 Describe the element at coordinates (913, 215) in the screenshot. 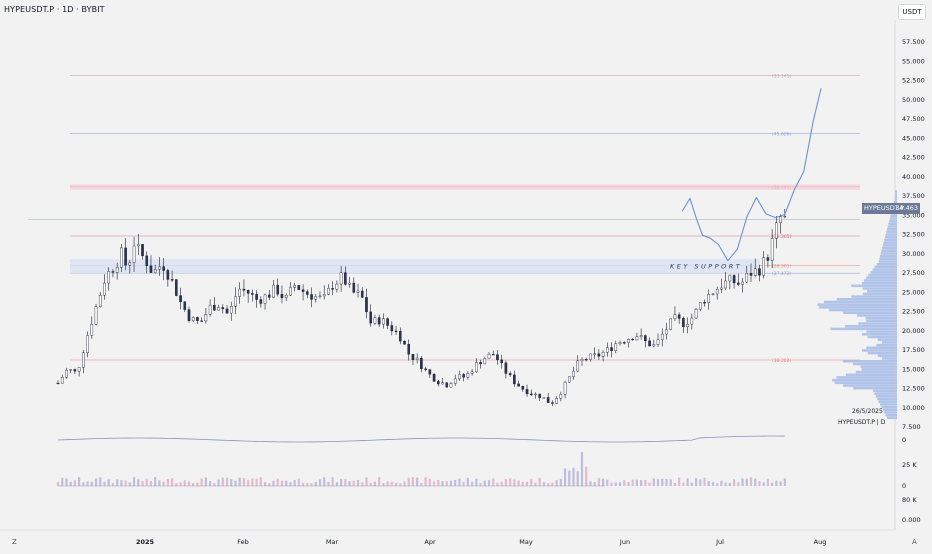

I see `y-tick-label: 35.000` at that location.